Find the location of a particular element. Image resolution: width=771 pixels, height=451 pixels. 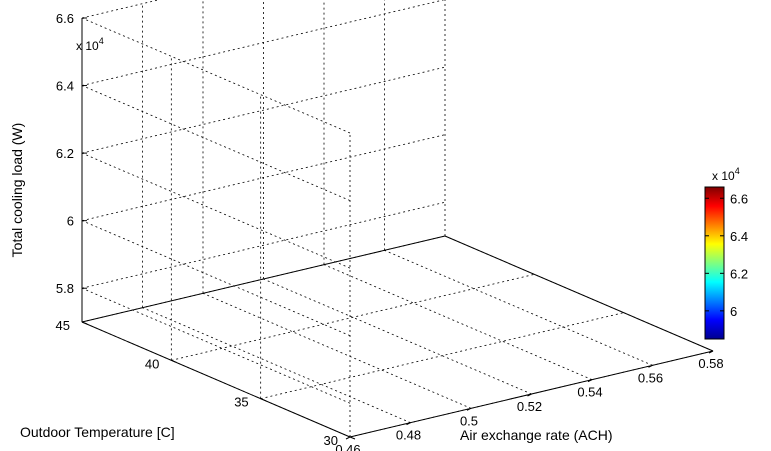

x-tick-label: 0.58 is located at coordinates (710, 363).